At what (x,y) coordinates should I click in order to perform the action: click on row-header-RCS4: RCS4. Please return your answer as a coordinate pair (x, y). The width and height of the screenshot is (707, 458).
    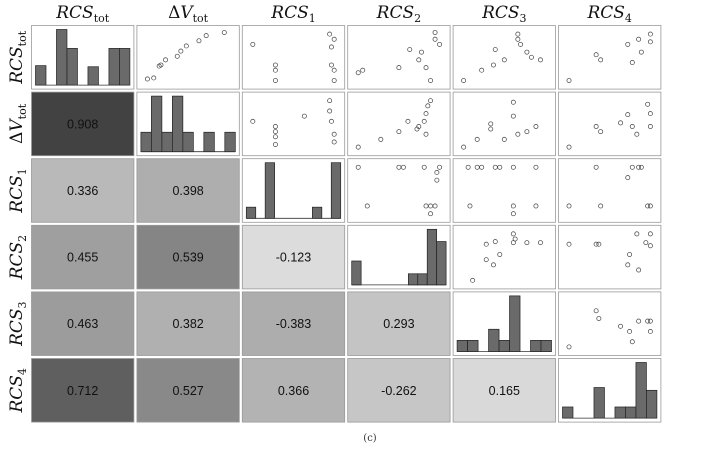
    Looking at the image, I should click on (18, 390).